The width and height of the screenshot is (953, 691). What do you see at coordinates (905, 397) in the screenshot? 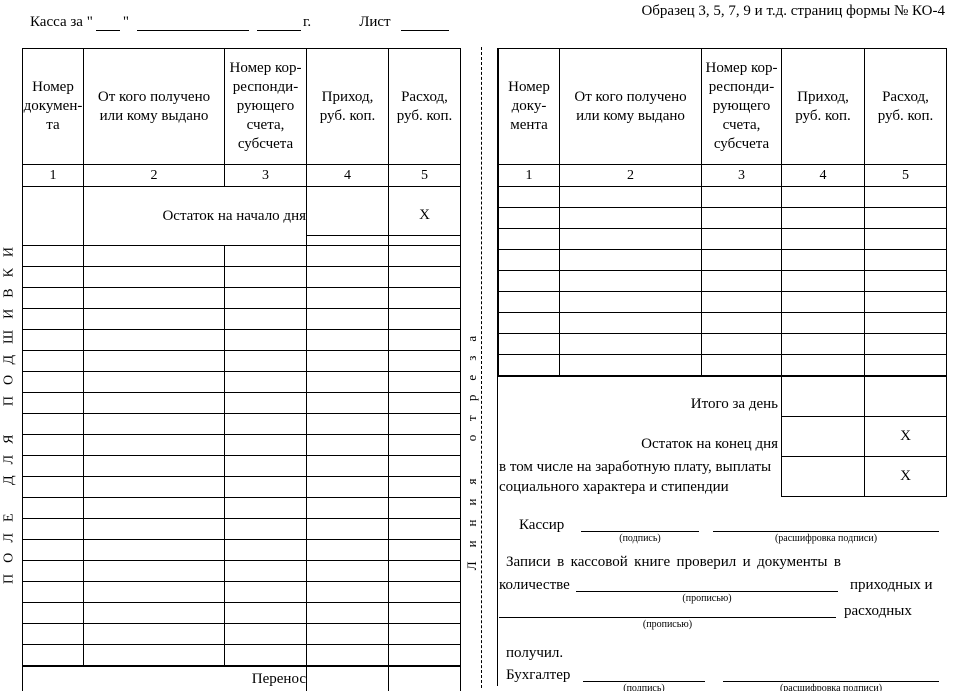
I see `day-total-expense-cell` at bounding box center [905, 397].